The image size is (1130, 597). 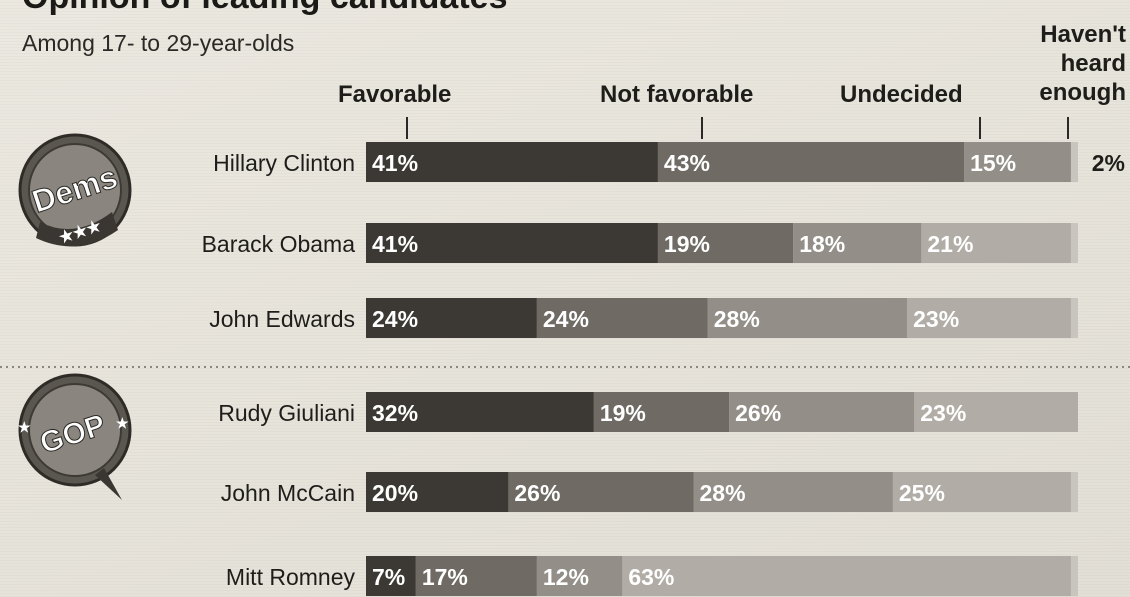 I want to click on candidate-name: Barack Obama, so click(x=279, y=244).